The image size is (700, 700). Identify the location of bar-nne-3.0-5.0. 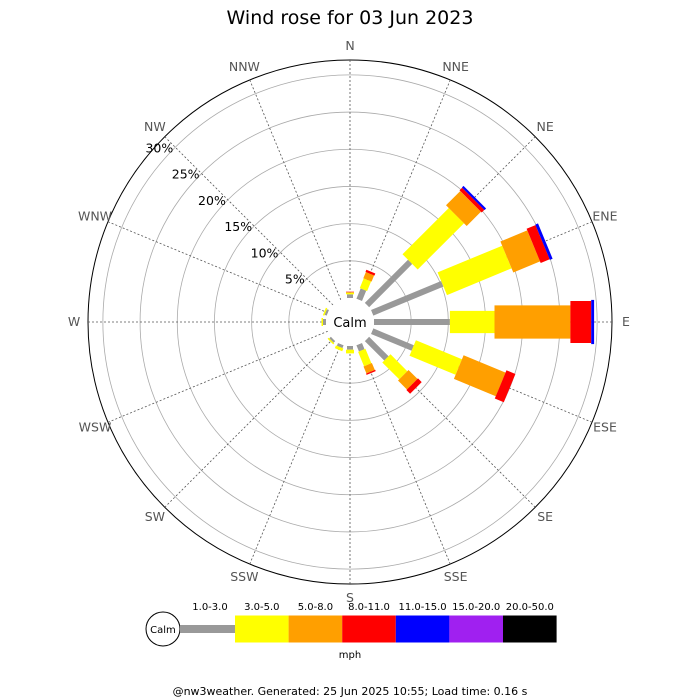
(365, 285).